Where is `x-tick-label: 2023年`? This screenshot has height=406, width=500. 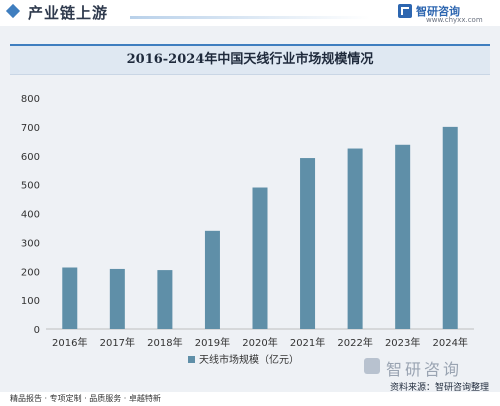
x-tick-label: 2023年 is located at coordinates (402, 342).